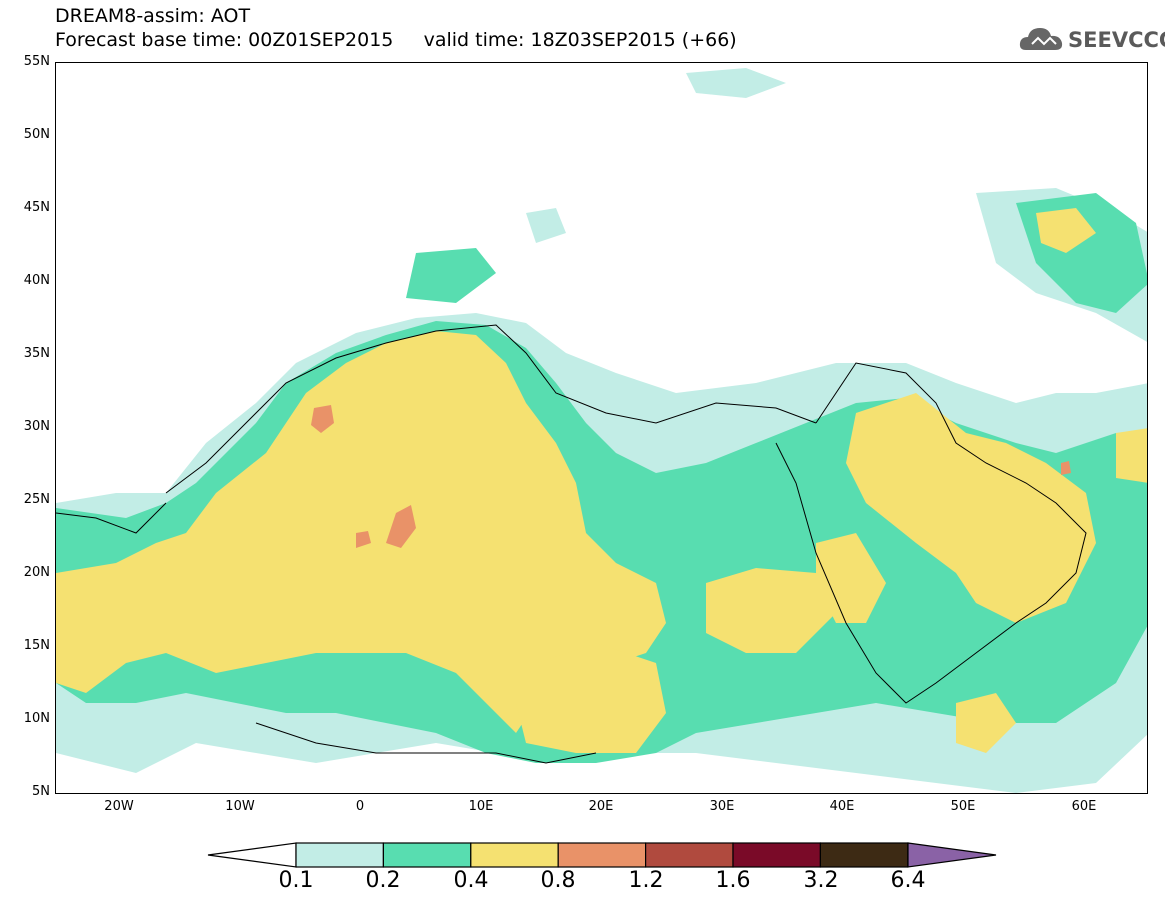  Describe the element at coordinates (1041, 39) in the screenshot. I see `cloud-icon` at that location.